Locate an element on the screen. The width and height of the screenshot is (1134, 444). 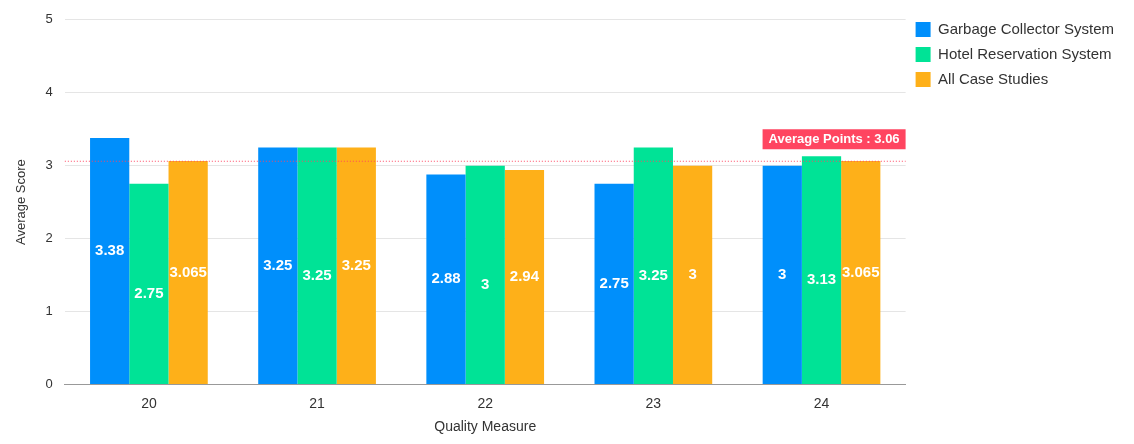
legend-label: Garbage Collector System is located at coordinates (1026, 28).